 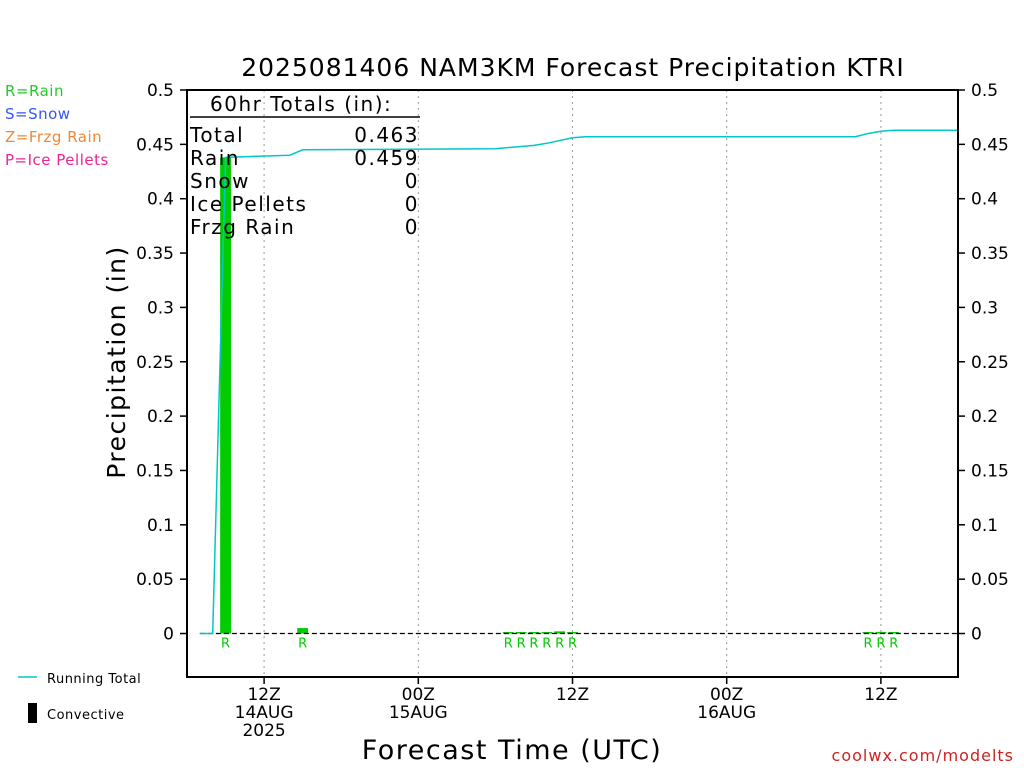 I want to click on y-tick-label-right: 0.3, so click(x=984, y=308).